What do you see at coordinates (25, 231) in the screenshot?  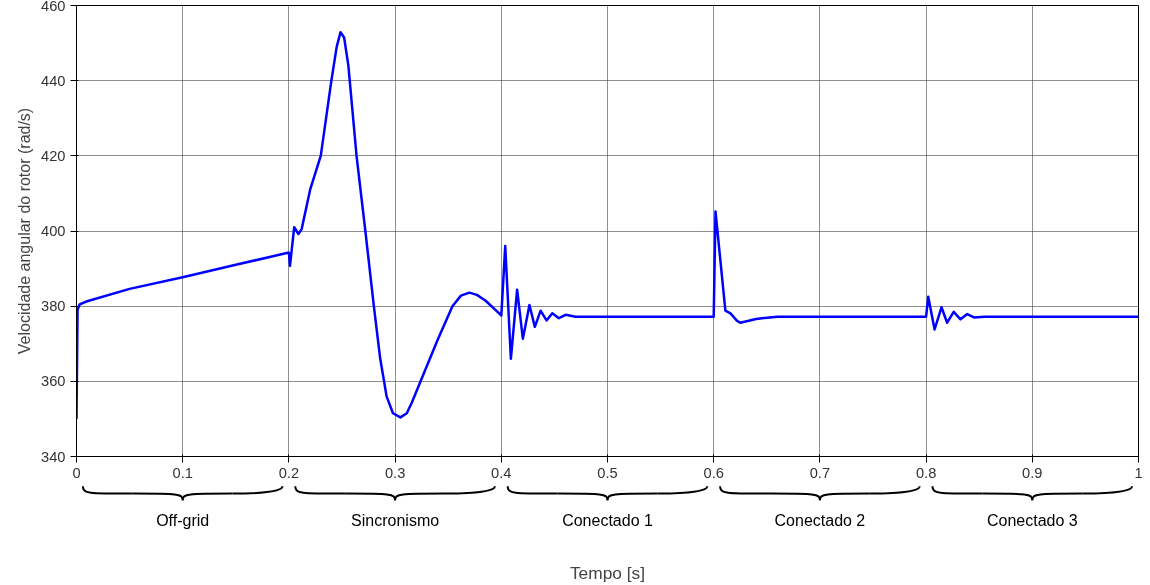 I see `y-axis-title: Velocidade angular do rotor (rad/s)` at bounding box center [25, 231].